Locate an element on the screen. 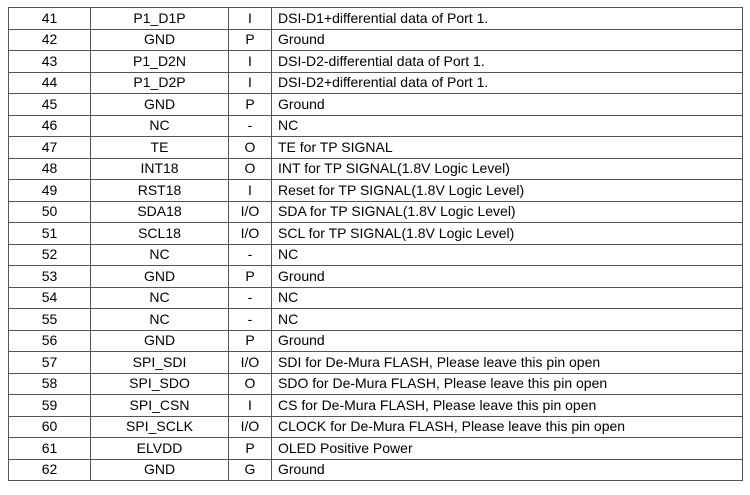 Image resolution: width=750 pixels, height=495 pixels. pin-number: 49 is located at coordinates (49, 190).